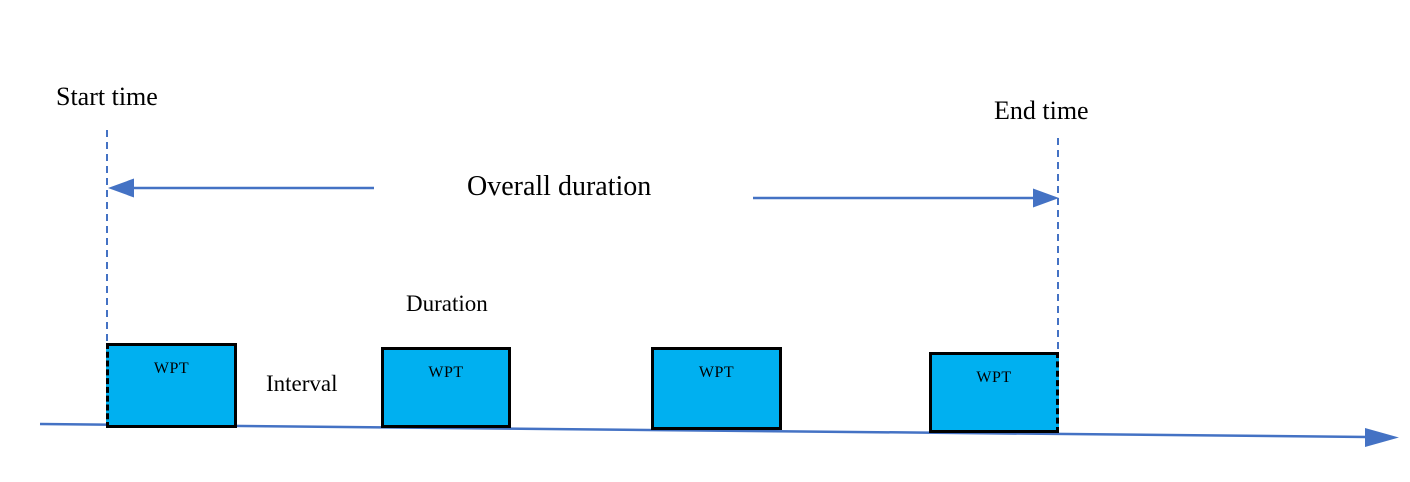  What do you see at coordinates (446, 387) in the screenshot?
I see `wpt-box-2: WPT` at bounding box center [446, 387].